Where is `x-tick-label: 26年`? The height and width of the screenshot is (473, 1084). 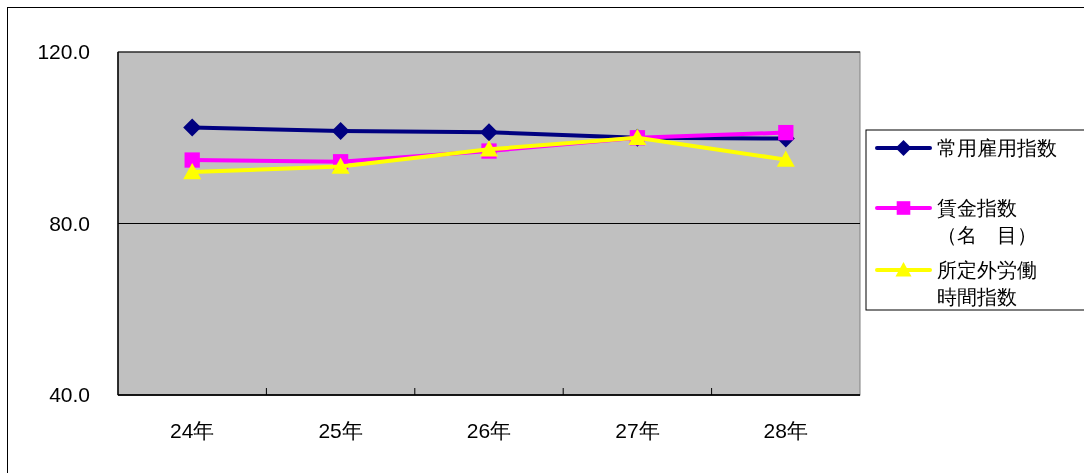
x-tick-label: 26年 is located at coordinates (489, 430).